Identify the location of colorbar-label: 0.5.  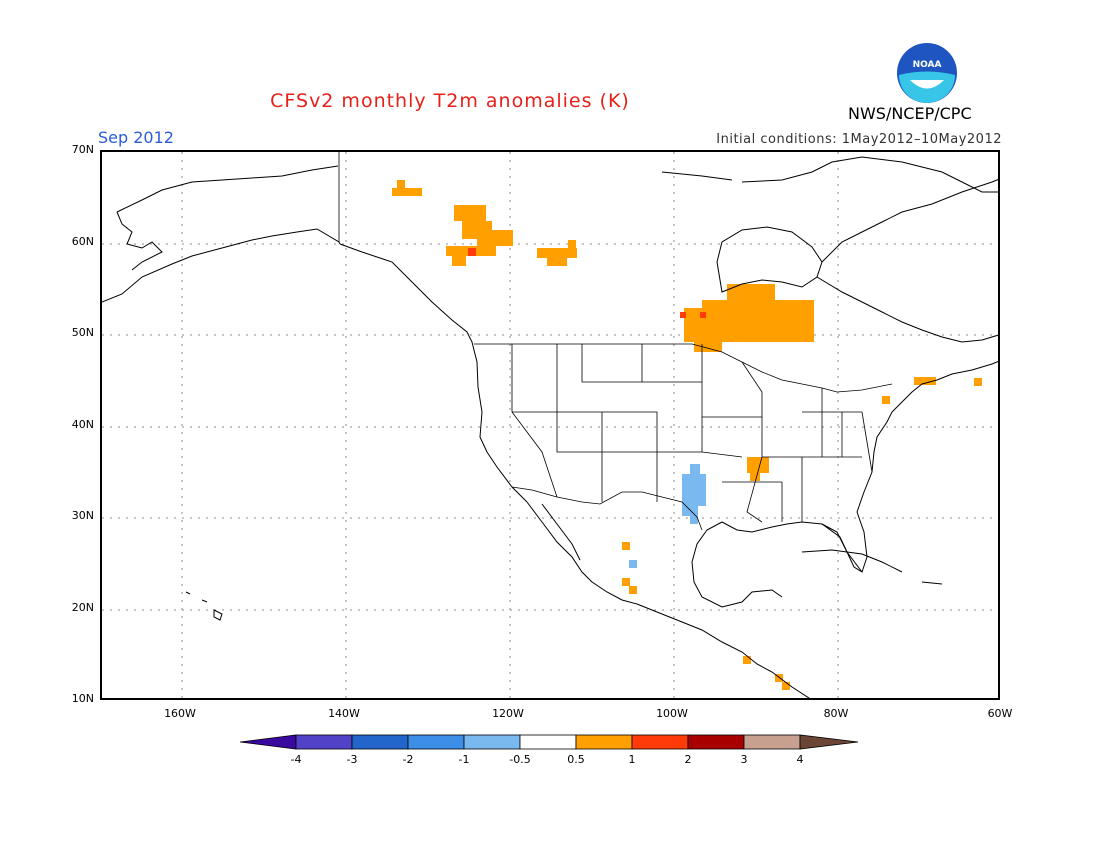
(576, 759).